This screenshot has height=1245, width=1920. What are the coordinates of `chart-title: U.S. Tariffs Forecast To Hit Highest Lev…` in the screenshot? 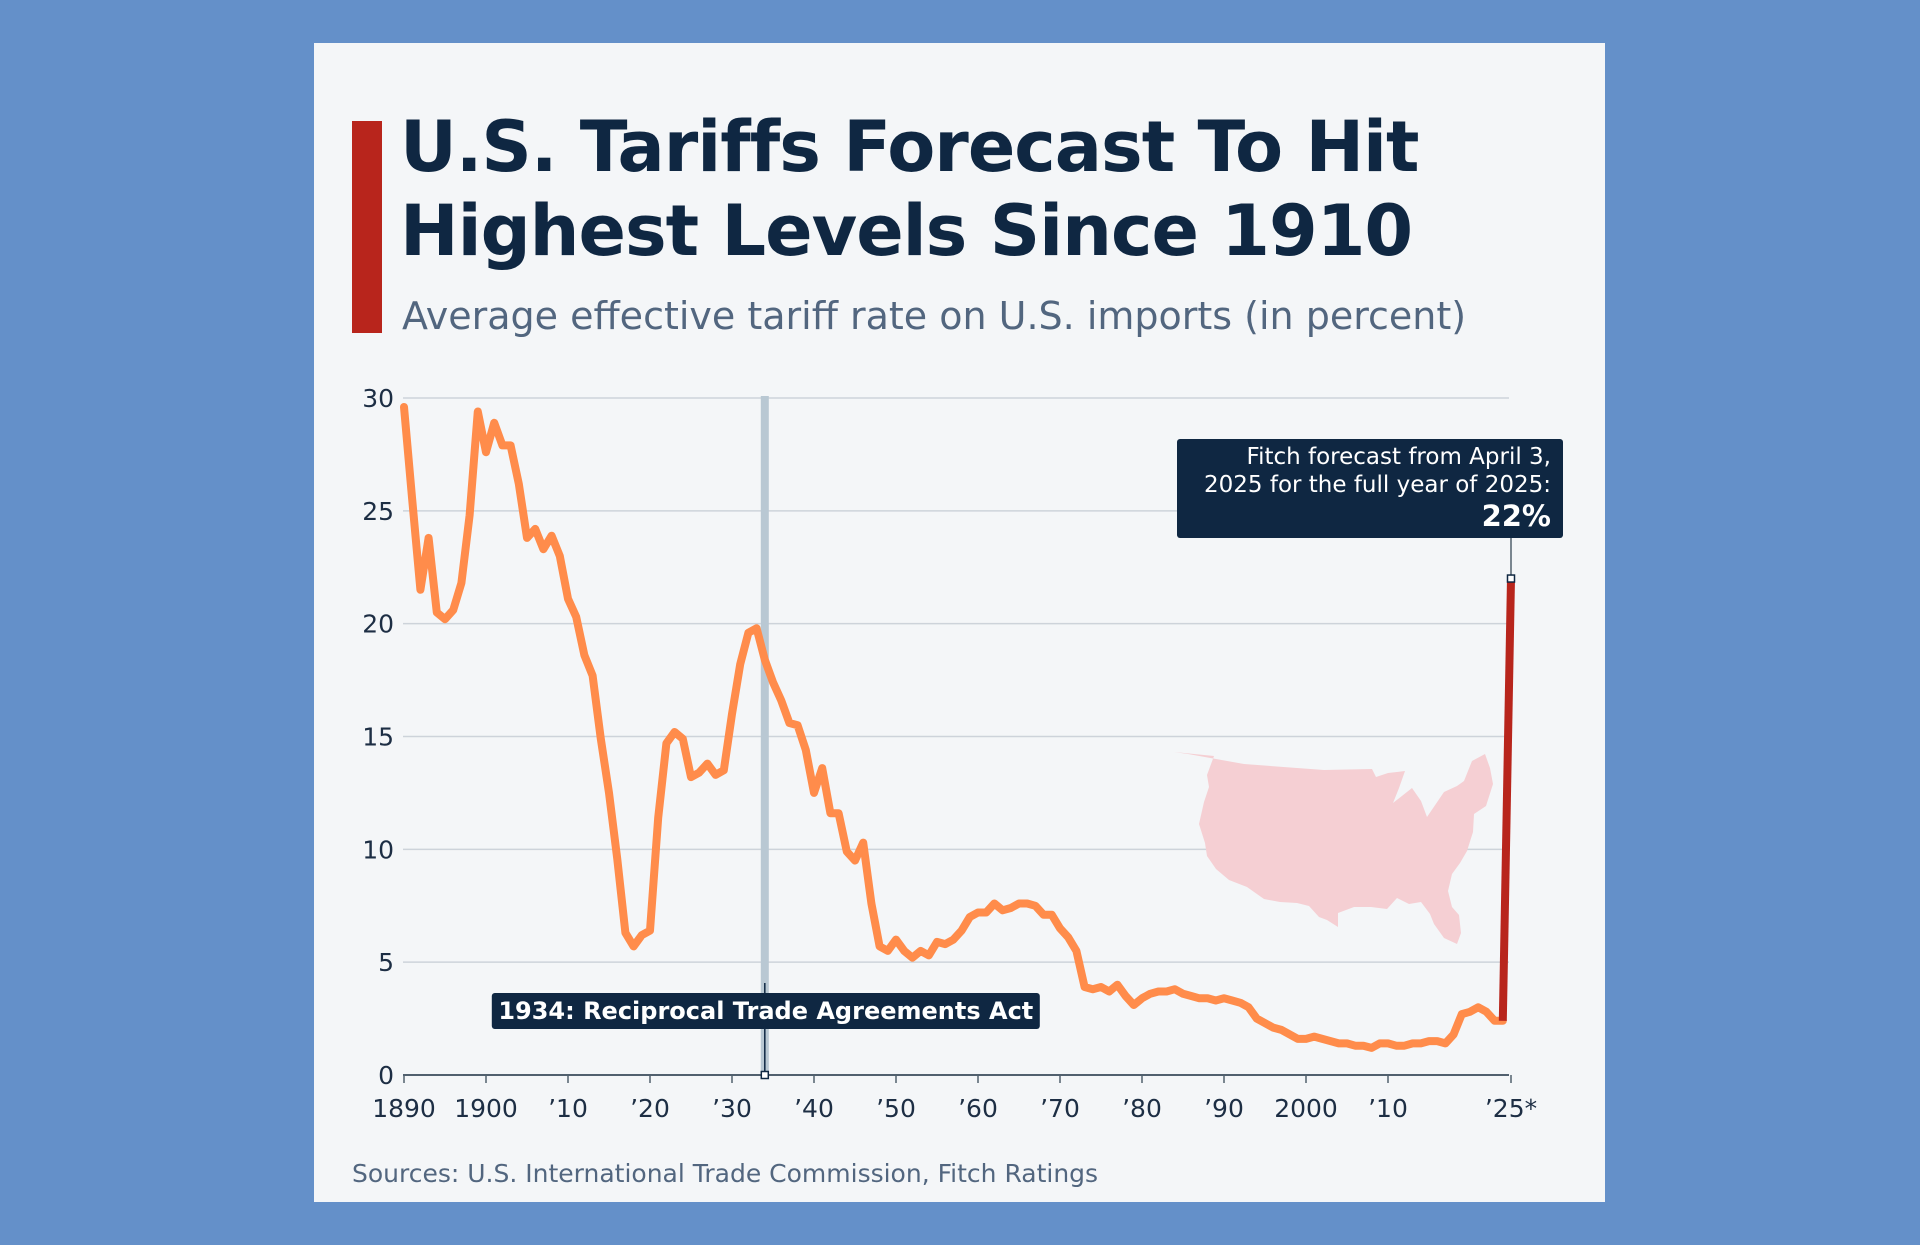 It's located at (909, 189).